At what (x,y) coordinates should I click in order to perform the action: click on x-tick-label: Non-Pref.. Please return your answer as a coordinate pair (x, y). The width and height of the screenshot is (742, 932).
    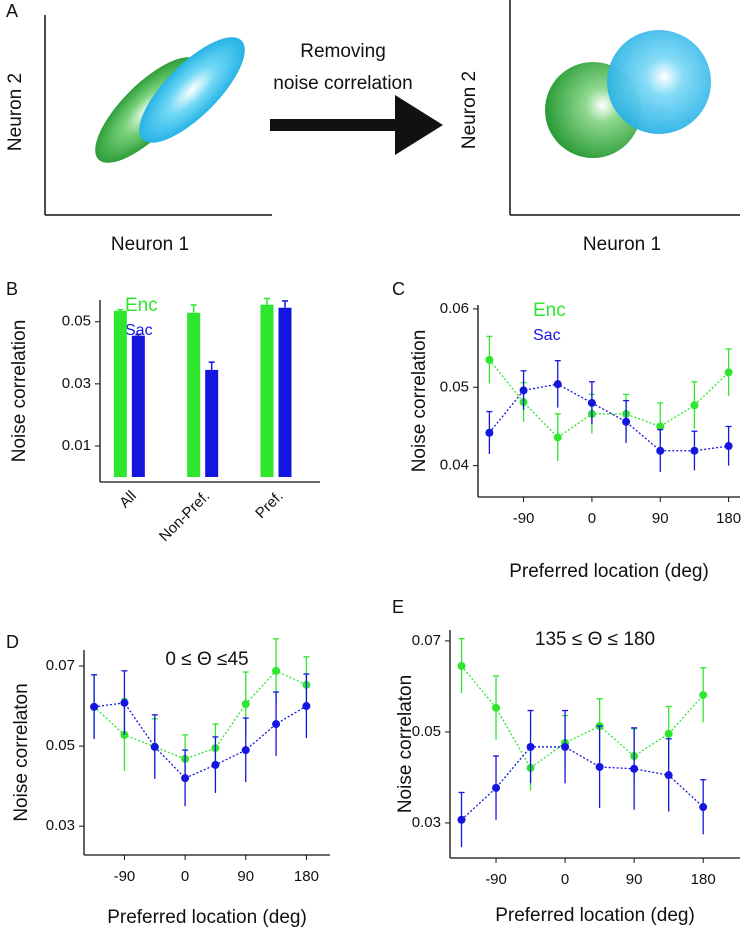
    Looking at the image, I should click on (184, 516).